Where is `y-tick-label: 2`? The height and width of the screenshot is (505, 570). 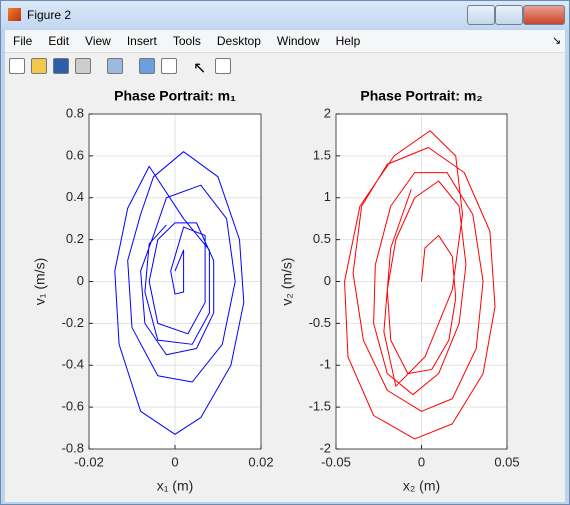 y-tick-label: 2 is located at coordinates (327, 112).